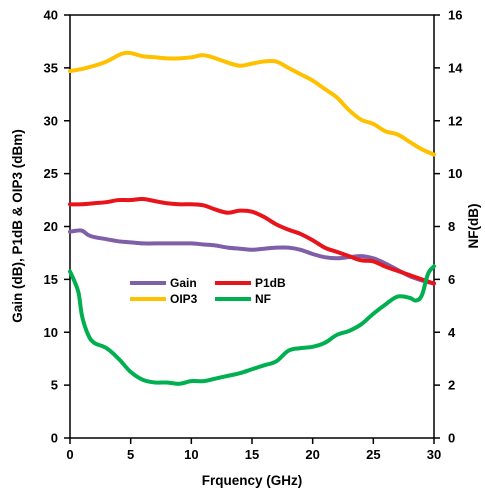  Describe the element at coordinates (51, 67) in the screenshot. I see `y-tick-label: 35` at that location.